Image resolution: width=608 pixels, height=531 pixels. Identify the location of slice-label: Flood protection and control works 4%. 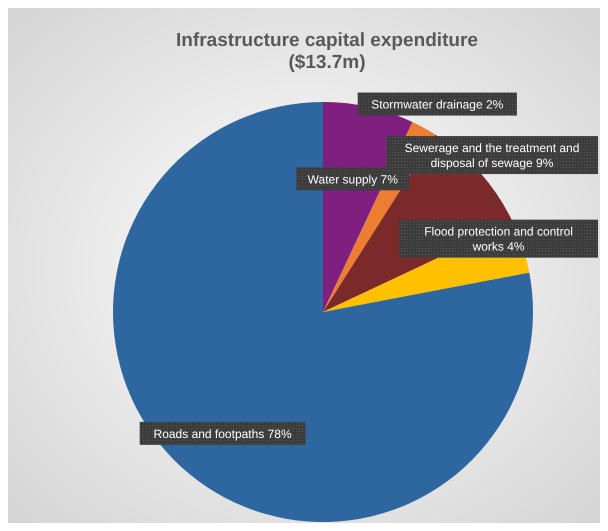
(498, 239).